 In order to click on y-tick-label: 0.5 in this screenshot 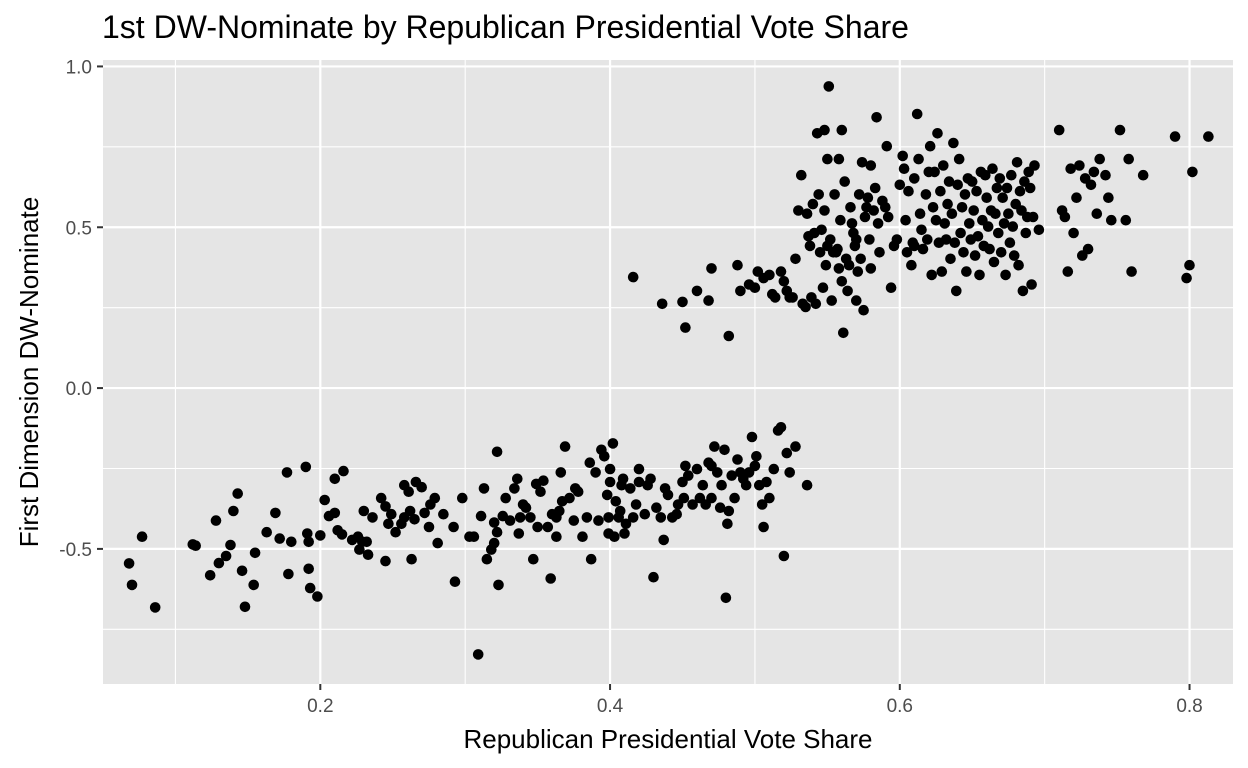, I will do `click(79, 228)`.